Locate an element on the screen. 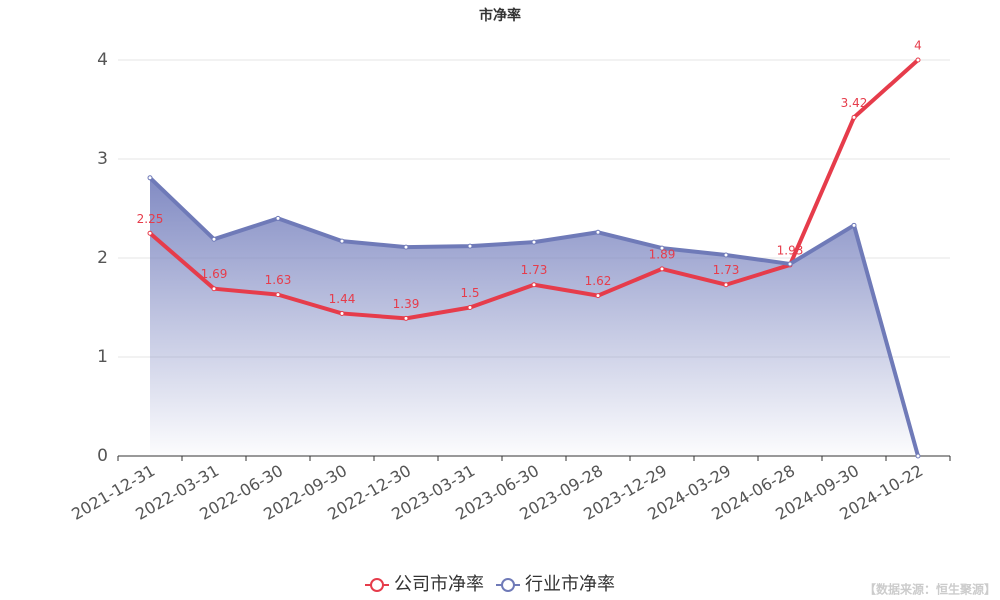  legend-label: 行业市净率 is located at coordinates (570, 584).